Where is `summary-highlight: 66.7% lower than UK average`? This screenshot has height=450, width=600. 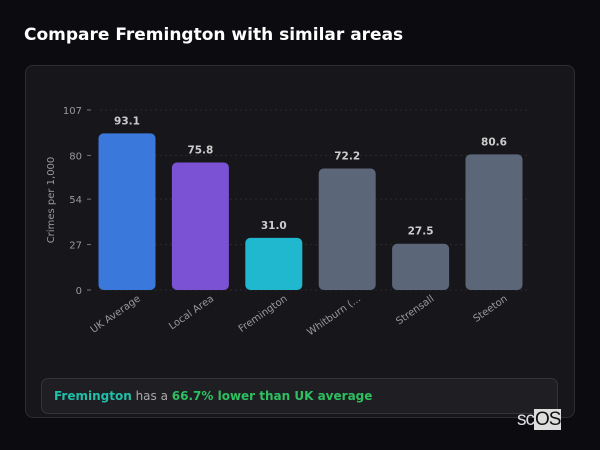
summary-highlight: 66.7% lower than UK average is located at coordinates (272, 396).